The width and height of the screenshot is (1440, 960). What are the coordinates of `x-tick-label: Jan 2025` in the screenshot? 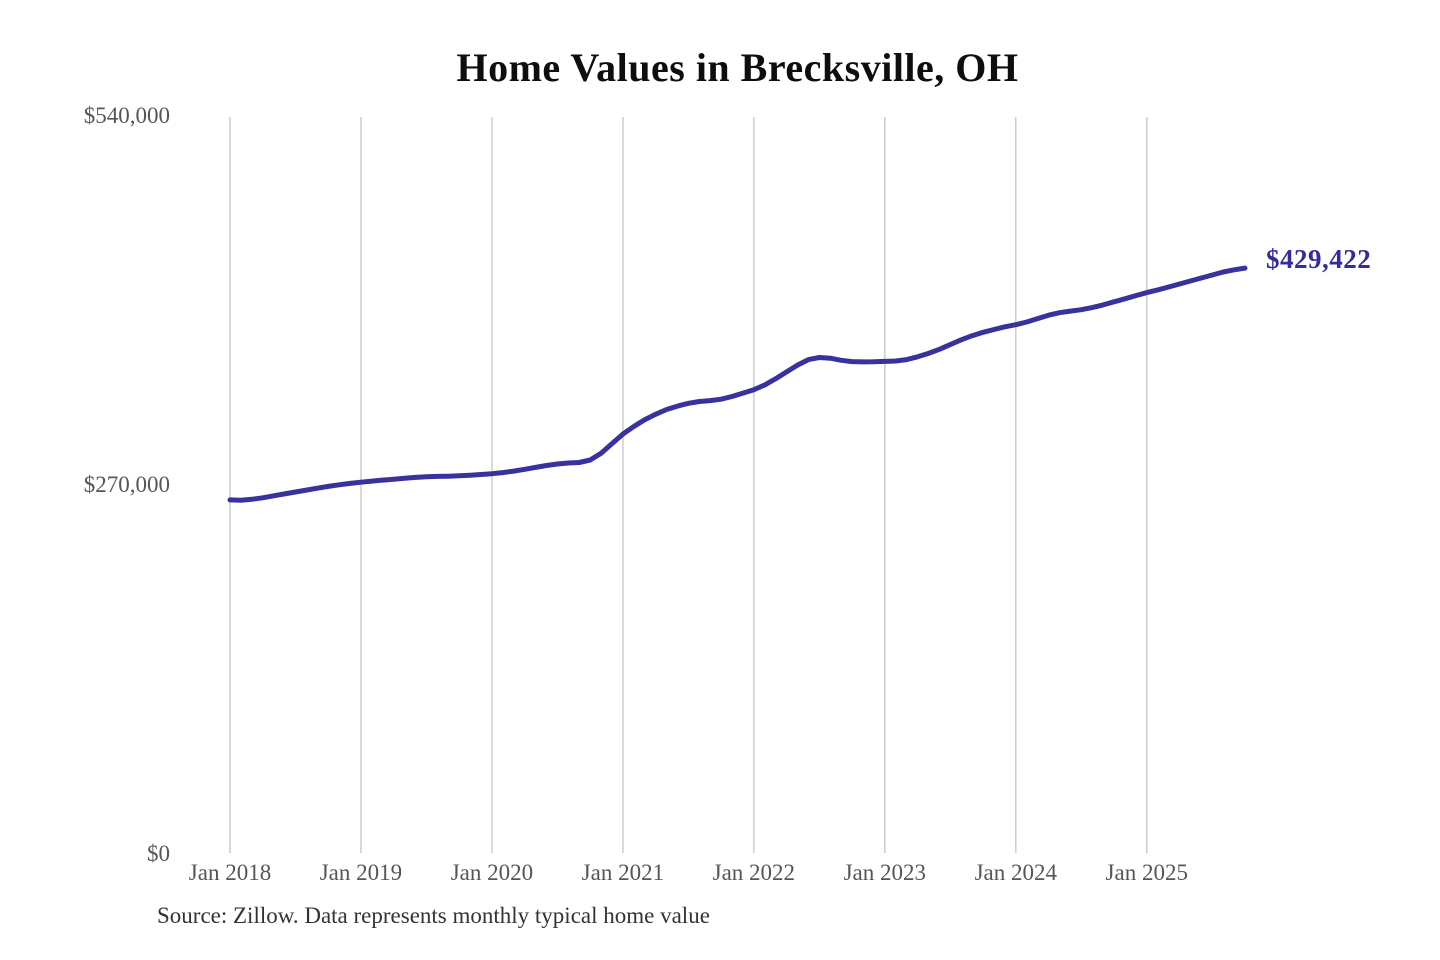 It's located at (1146, 872).